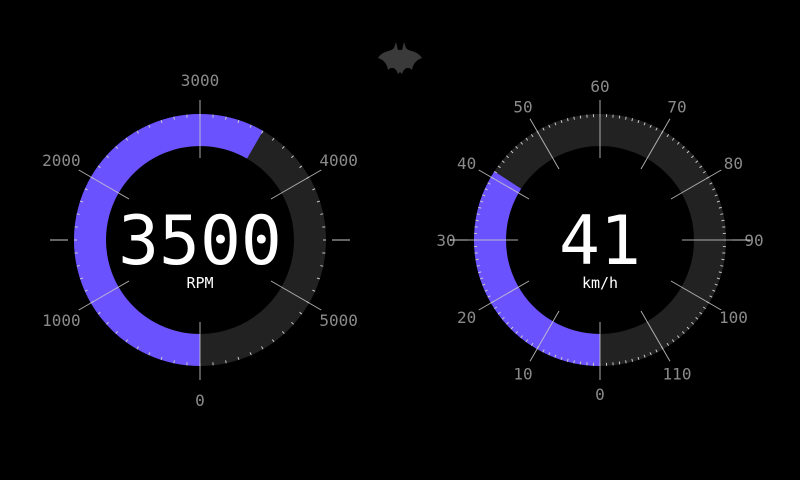  What do you see at coordinates (61, 160) in the screenshot?
I see `rpm-tick-label: 2000` at bounding box center [61, 160].